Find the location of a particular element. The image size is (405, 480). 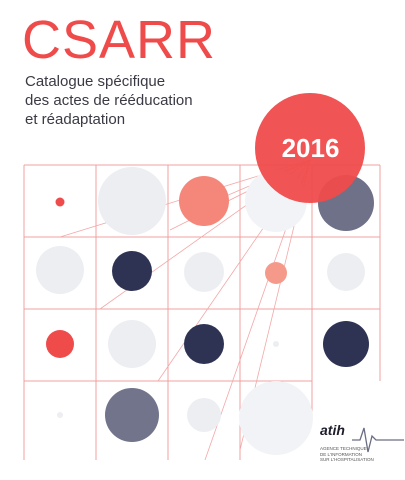

tagline-line-3: SUR L'HOSPITALISATION is located at coordinates (347, 459).